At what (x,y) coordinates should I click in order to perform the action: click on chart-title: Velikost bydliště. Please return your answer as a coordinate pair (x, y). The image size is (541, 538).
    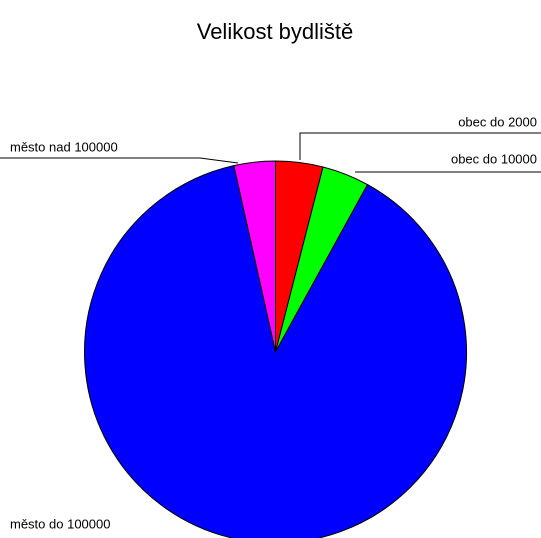
    Looking at the image, I should click on (275, 31).